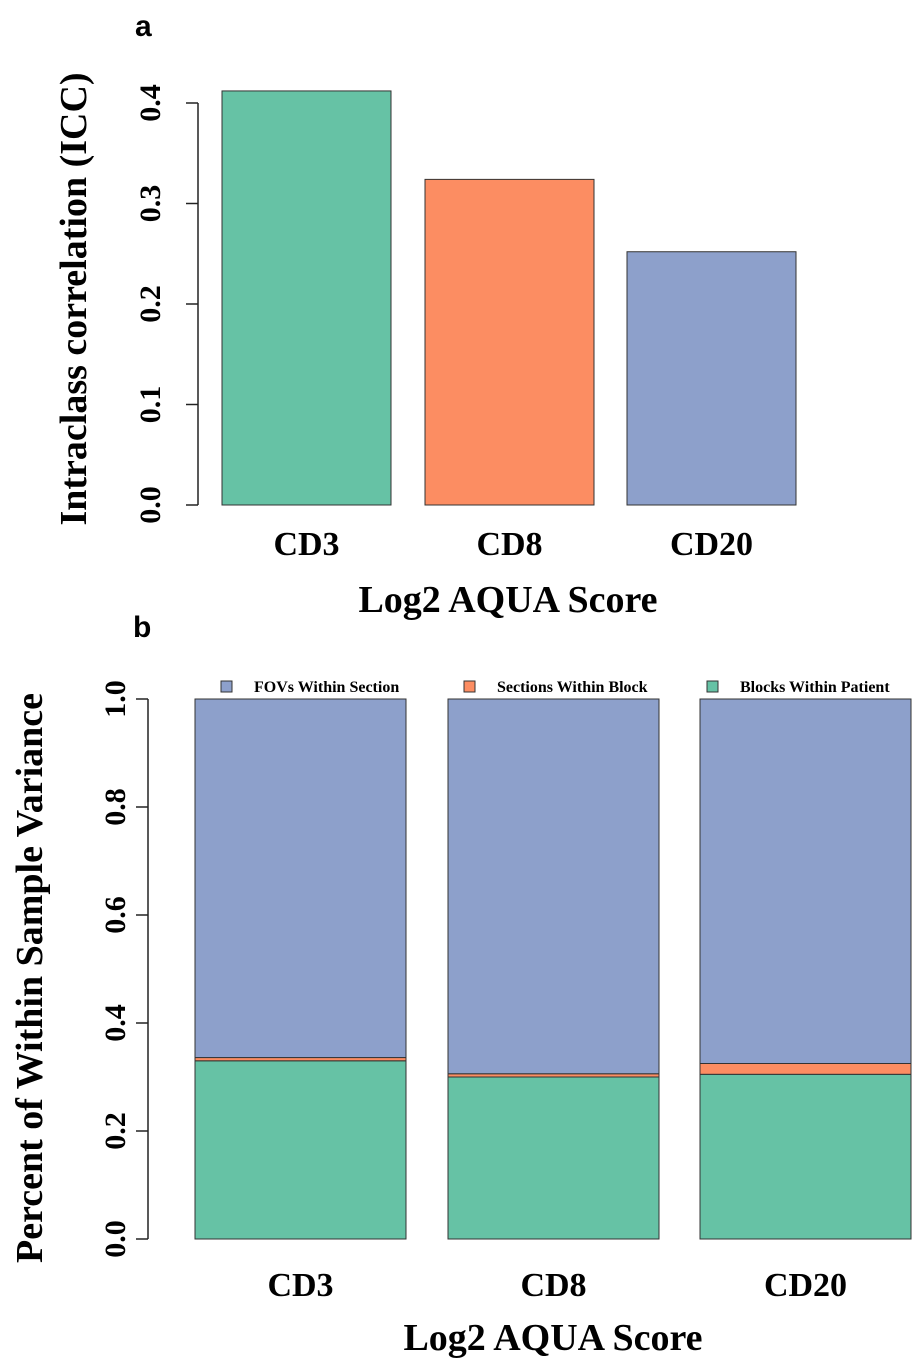 The width and height of the screenshot is (921, 1362). Describe the element at coordinates (300, 878) in the screenshot. I see `bar-segment-cd3-fovs-within-section` at that location.